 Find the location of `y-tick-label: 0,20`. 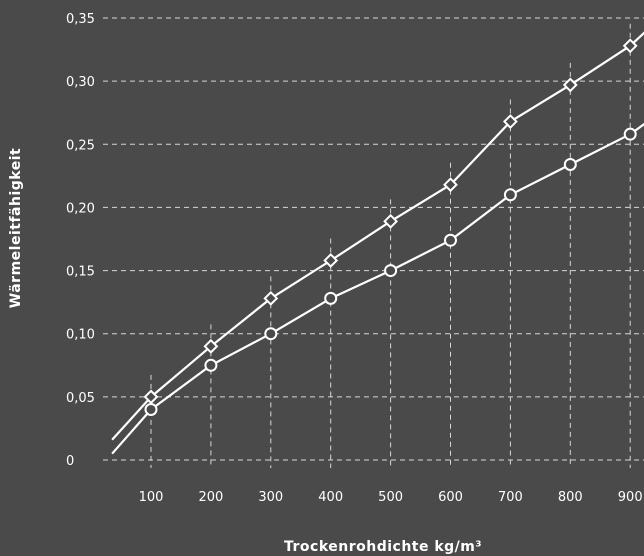

y-tick-label: 0,20 is located at coordinates (80, 208).